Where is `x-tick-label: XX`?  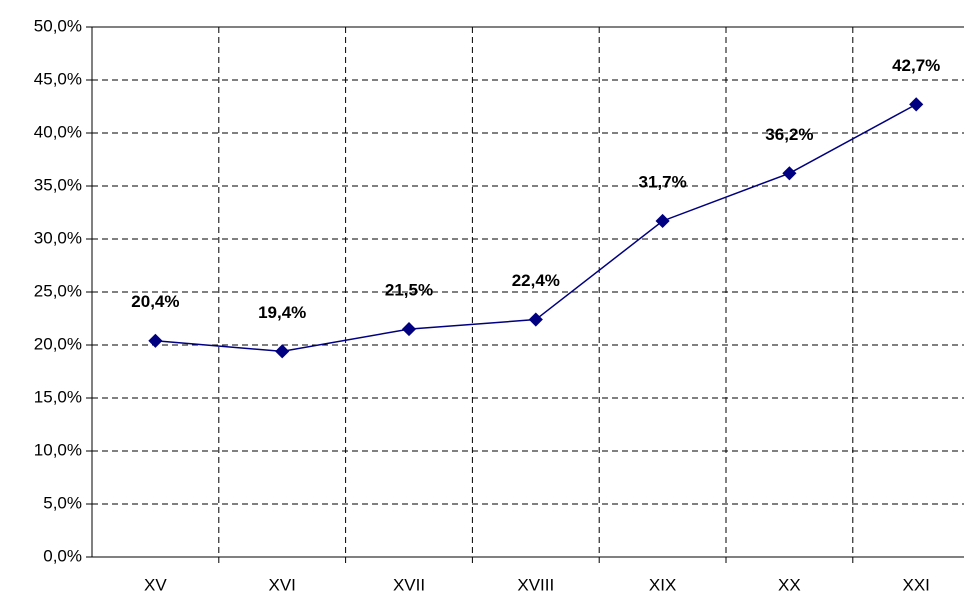 x-tick-label: XX is located at coordinates (789, 584).